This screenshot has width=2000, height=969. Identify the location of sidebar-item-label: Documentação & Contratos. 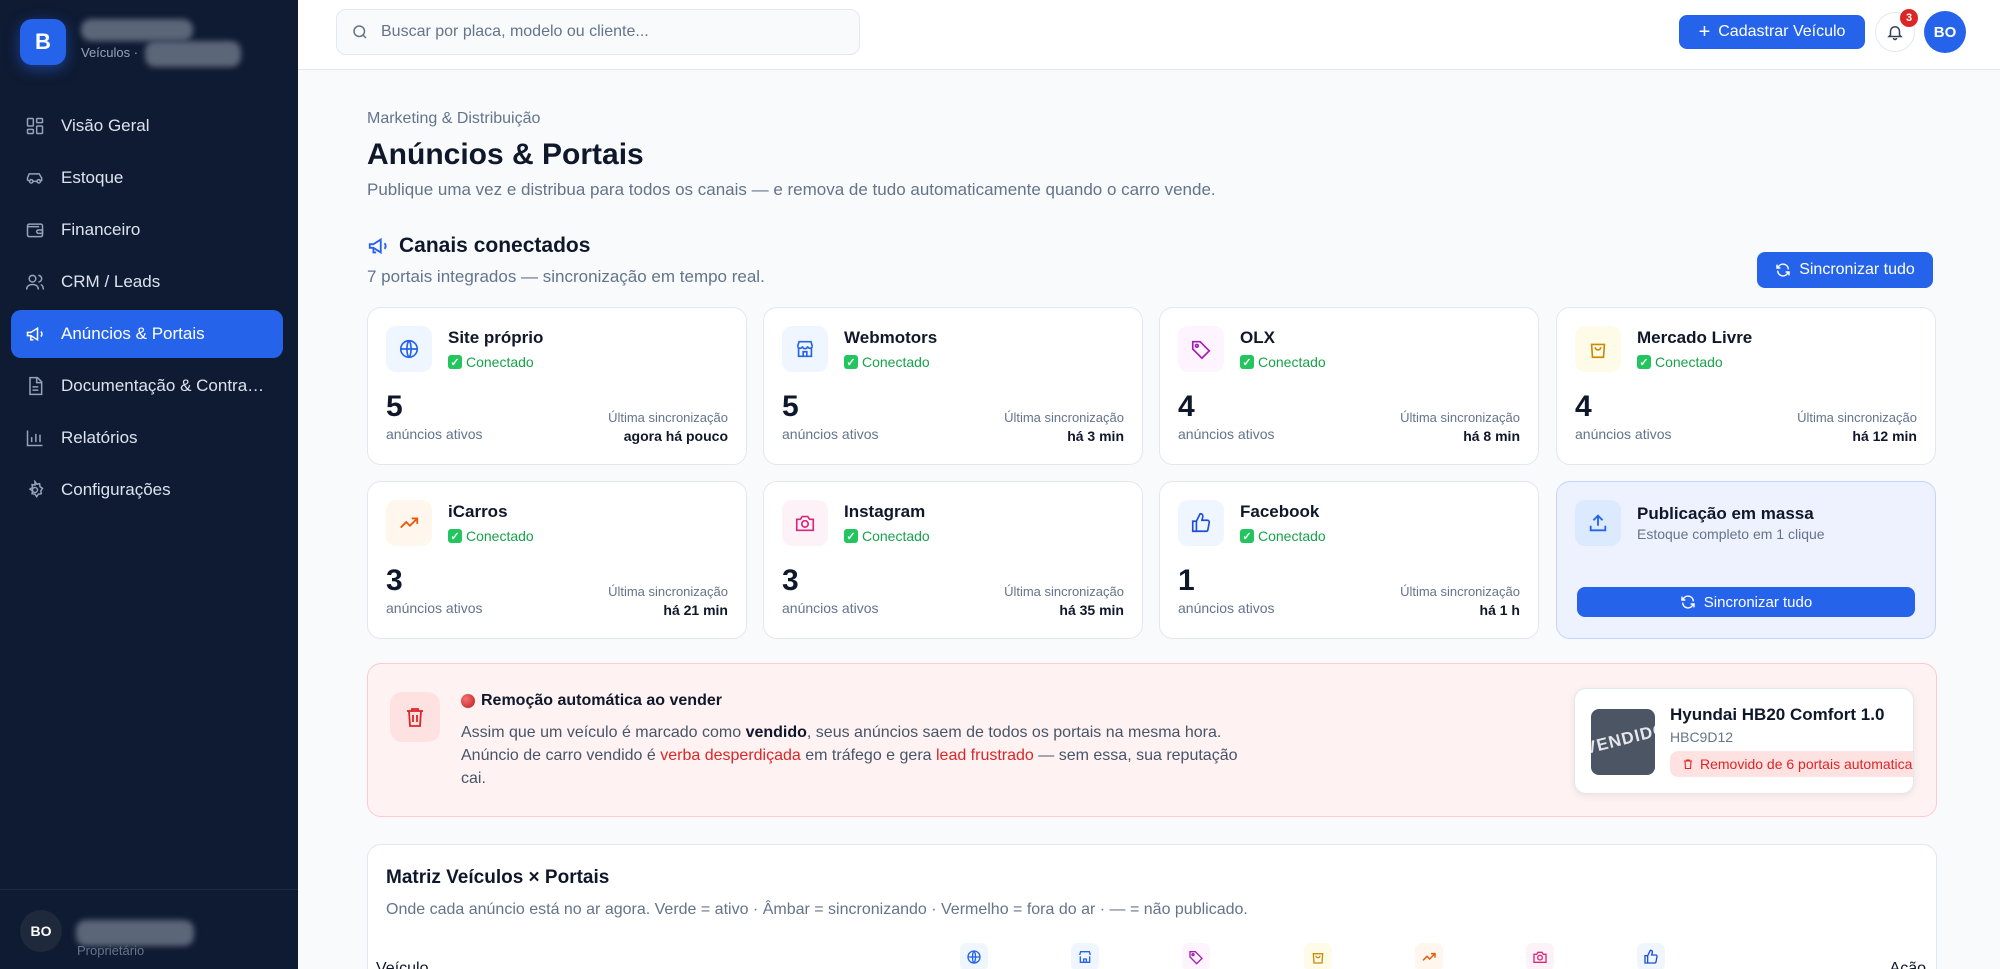
(163, 385).